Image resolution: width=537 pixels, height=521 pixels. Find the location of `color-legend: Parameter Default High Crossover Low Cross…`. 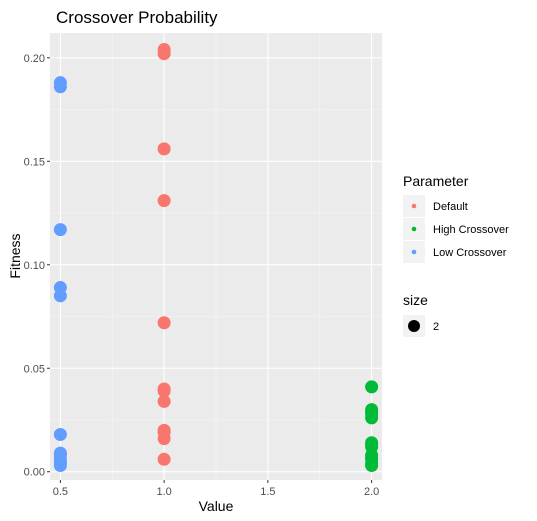

color-legend: Parameter Default High Crossover Low Cross… is located at coordinates (456, 218).